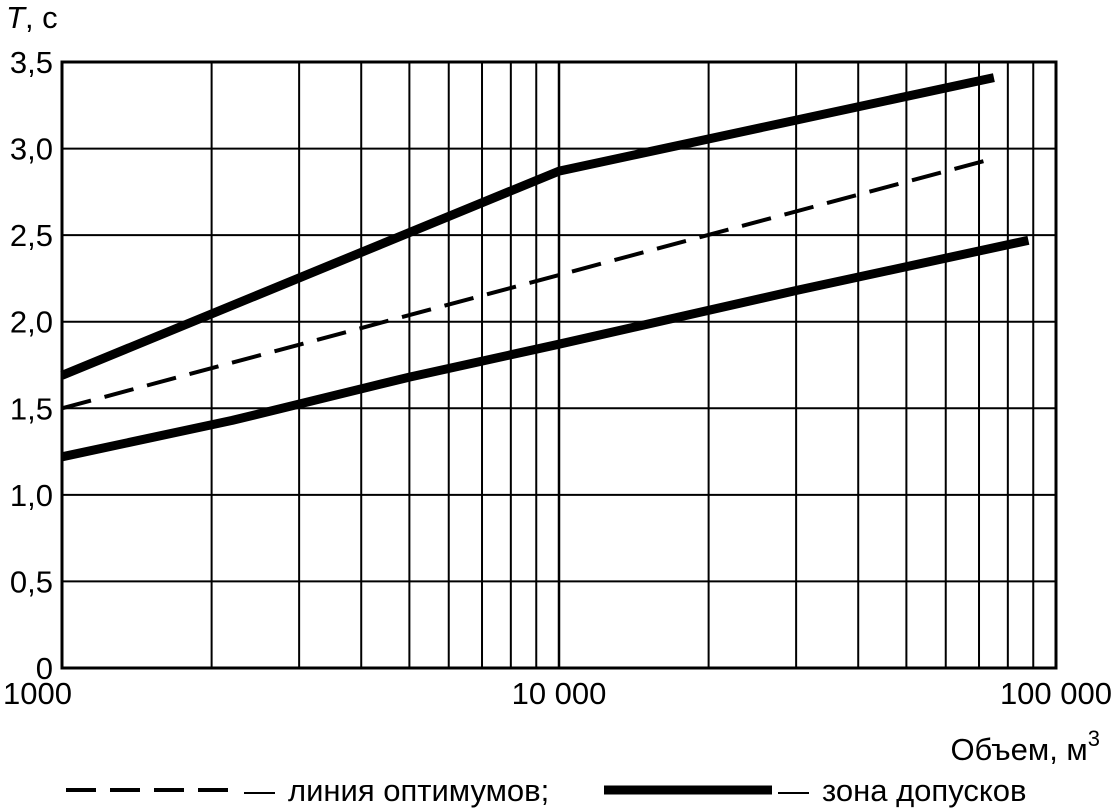 Image resolution: width=1118 pixels, height=812 pixels. Describe the element at coordinates (32, 17) in the screenshot. I see `y-axis-title: T, с` at that location.